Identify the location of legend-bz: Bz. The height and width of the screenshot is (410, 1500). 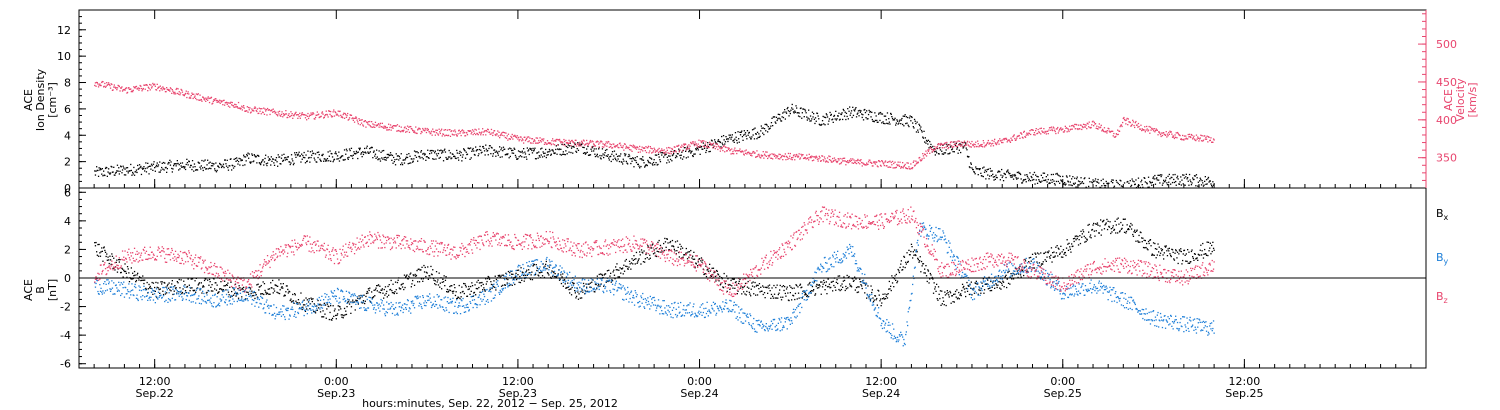
(1442, 297).